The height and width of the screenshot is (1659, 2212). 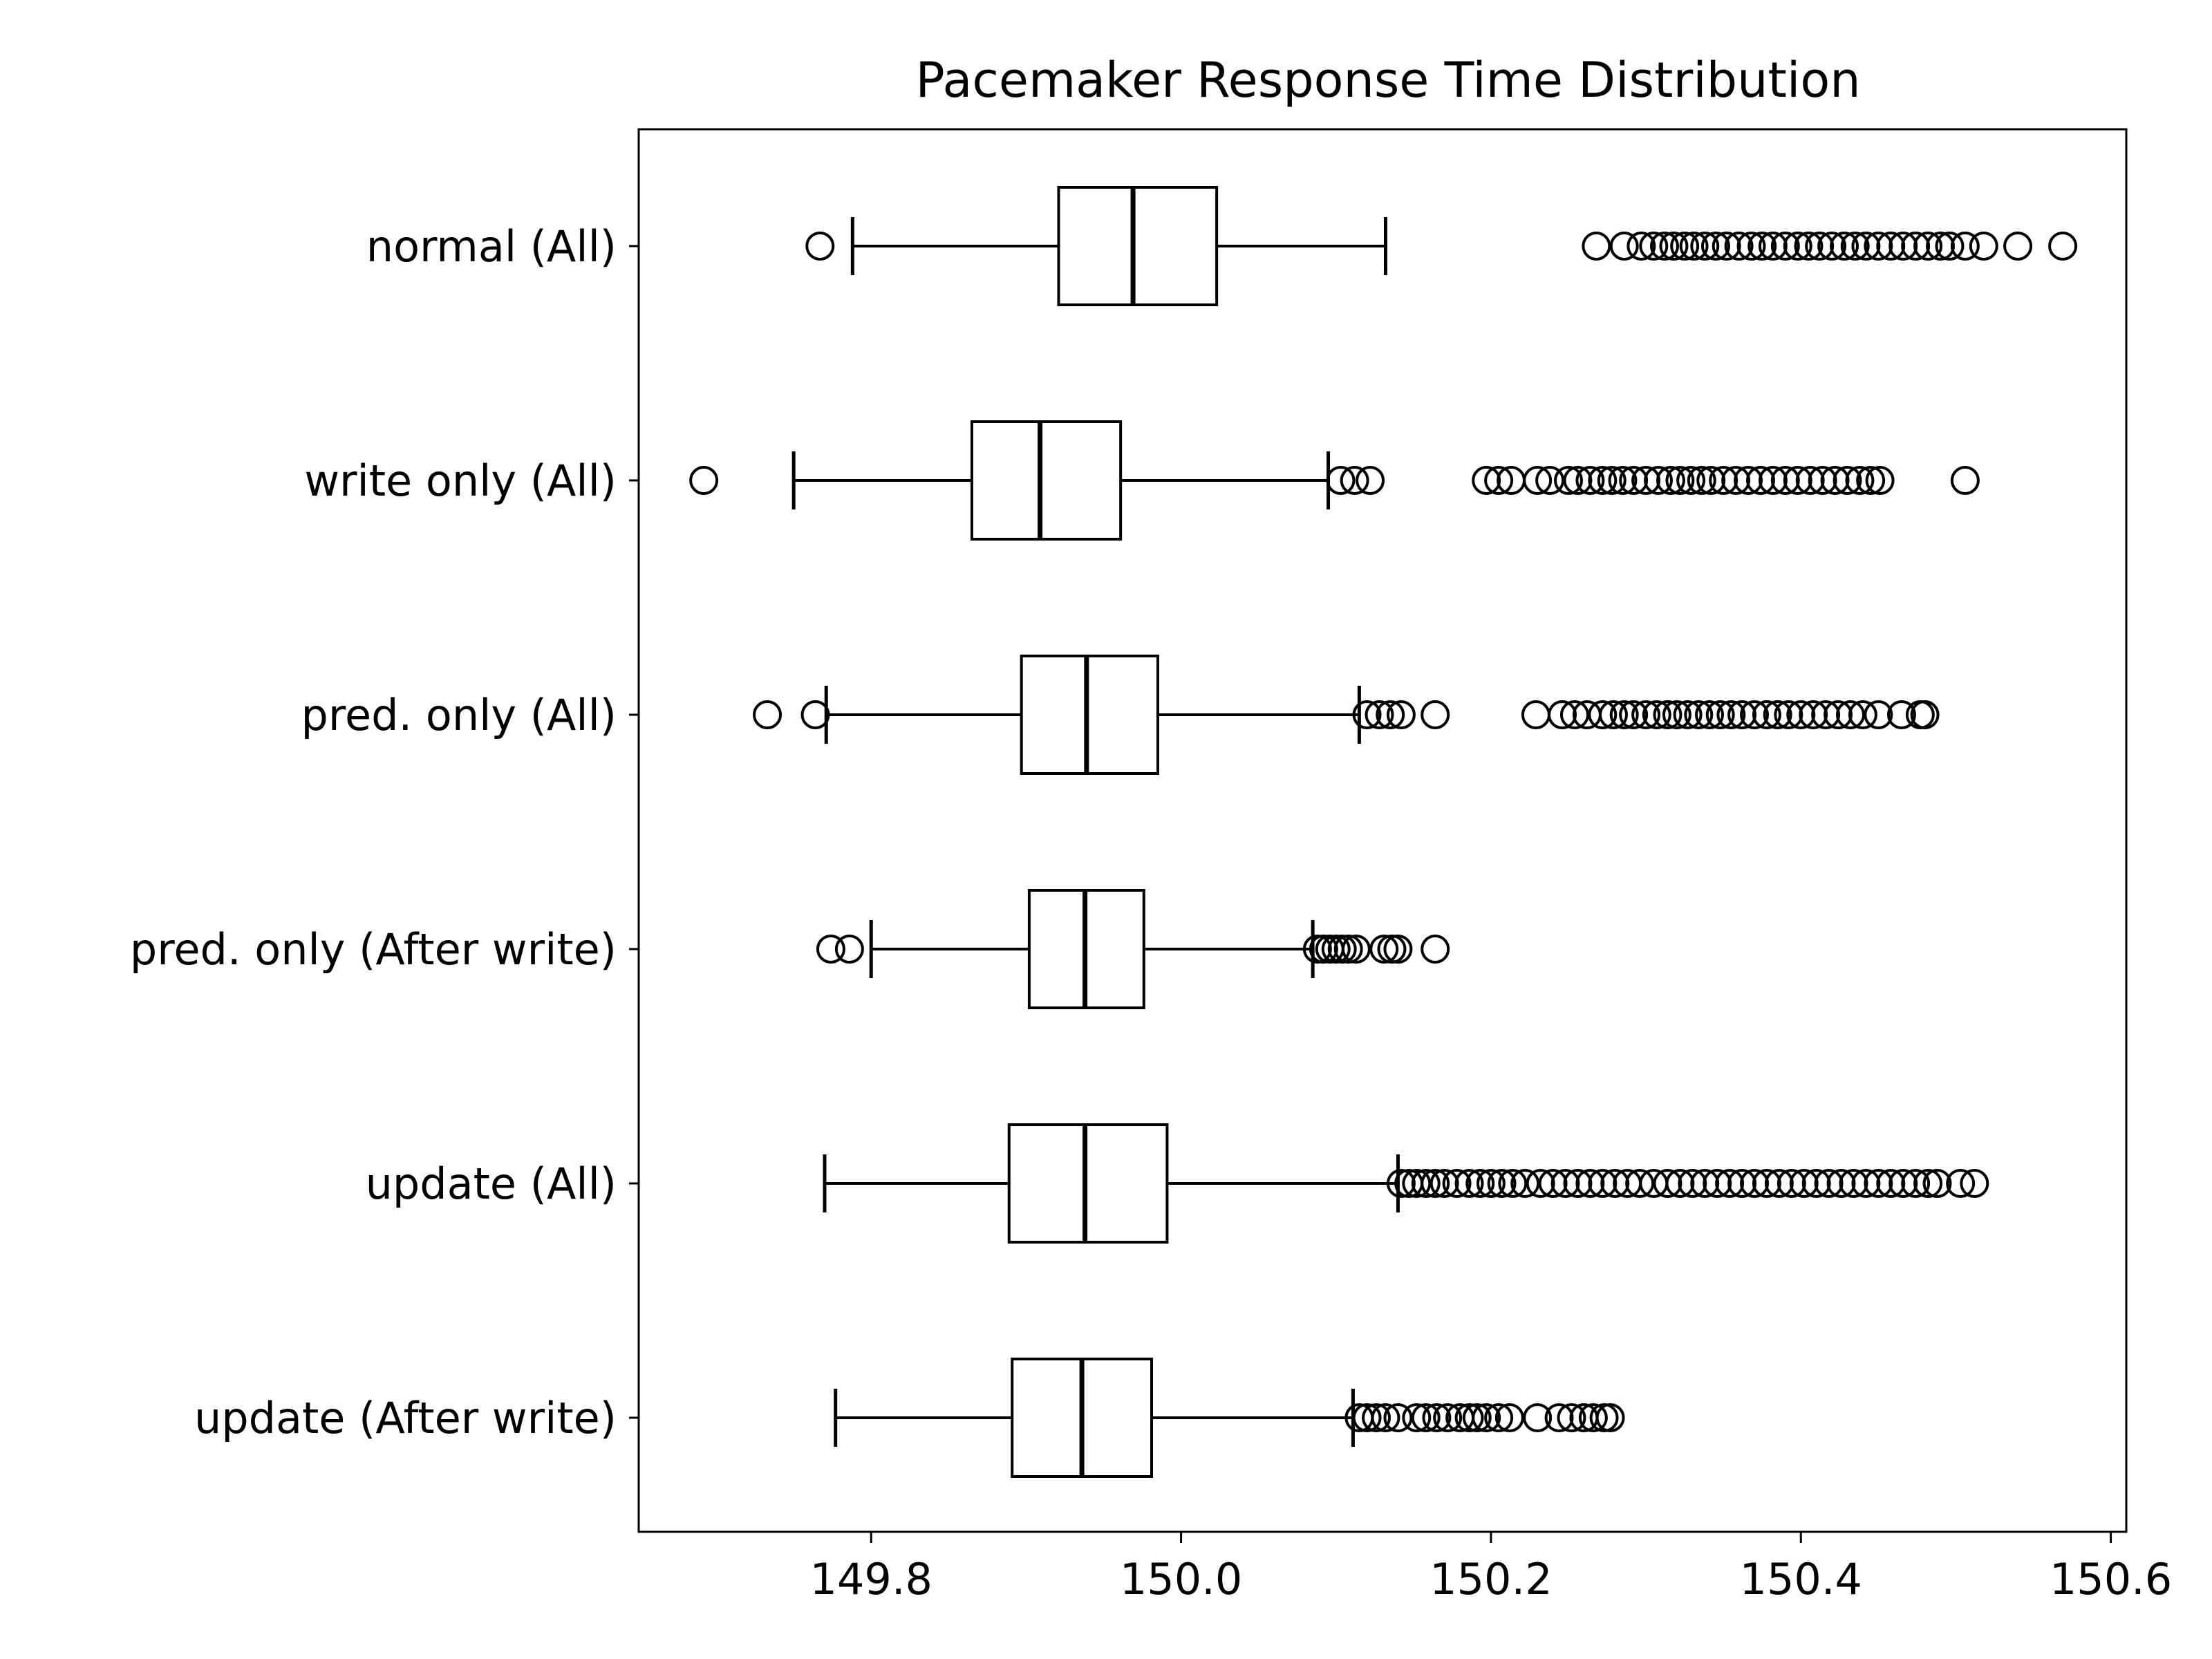 I want to click on y-tick-label: update (All), so click(x=491, y=1184).